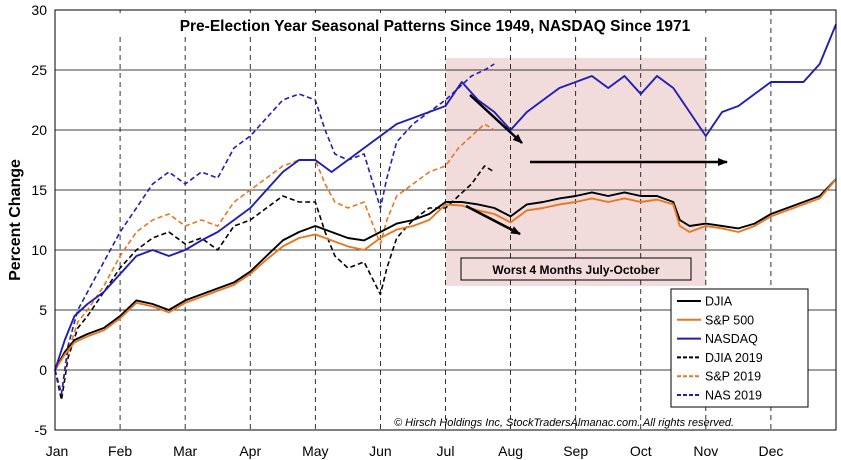 This screenshot has width=841, height=460. Describe the element at coordinates (493, 220) in the screenshot. I see `arrow-djia-down` at that location.